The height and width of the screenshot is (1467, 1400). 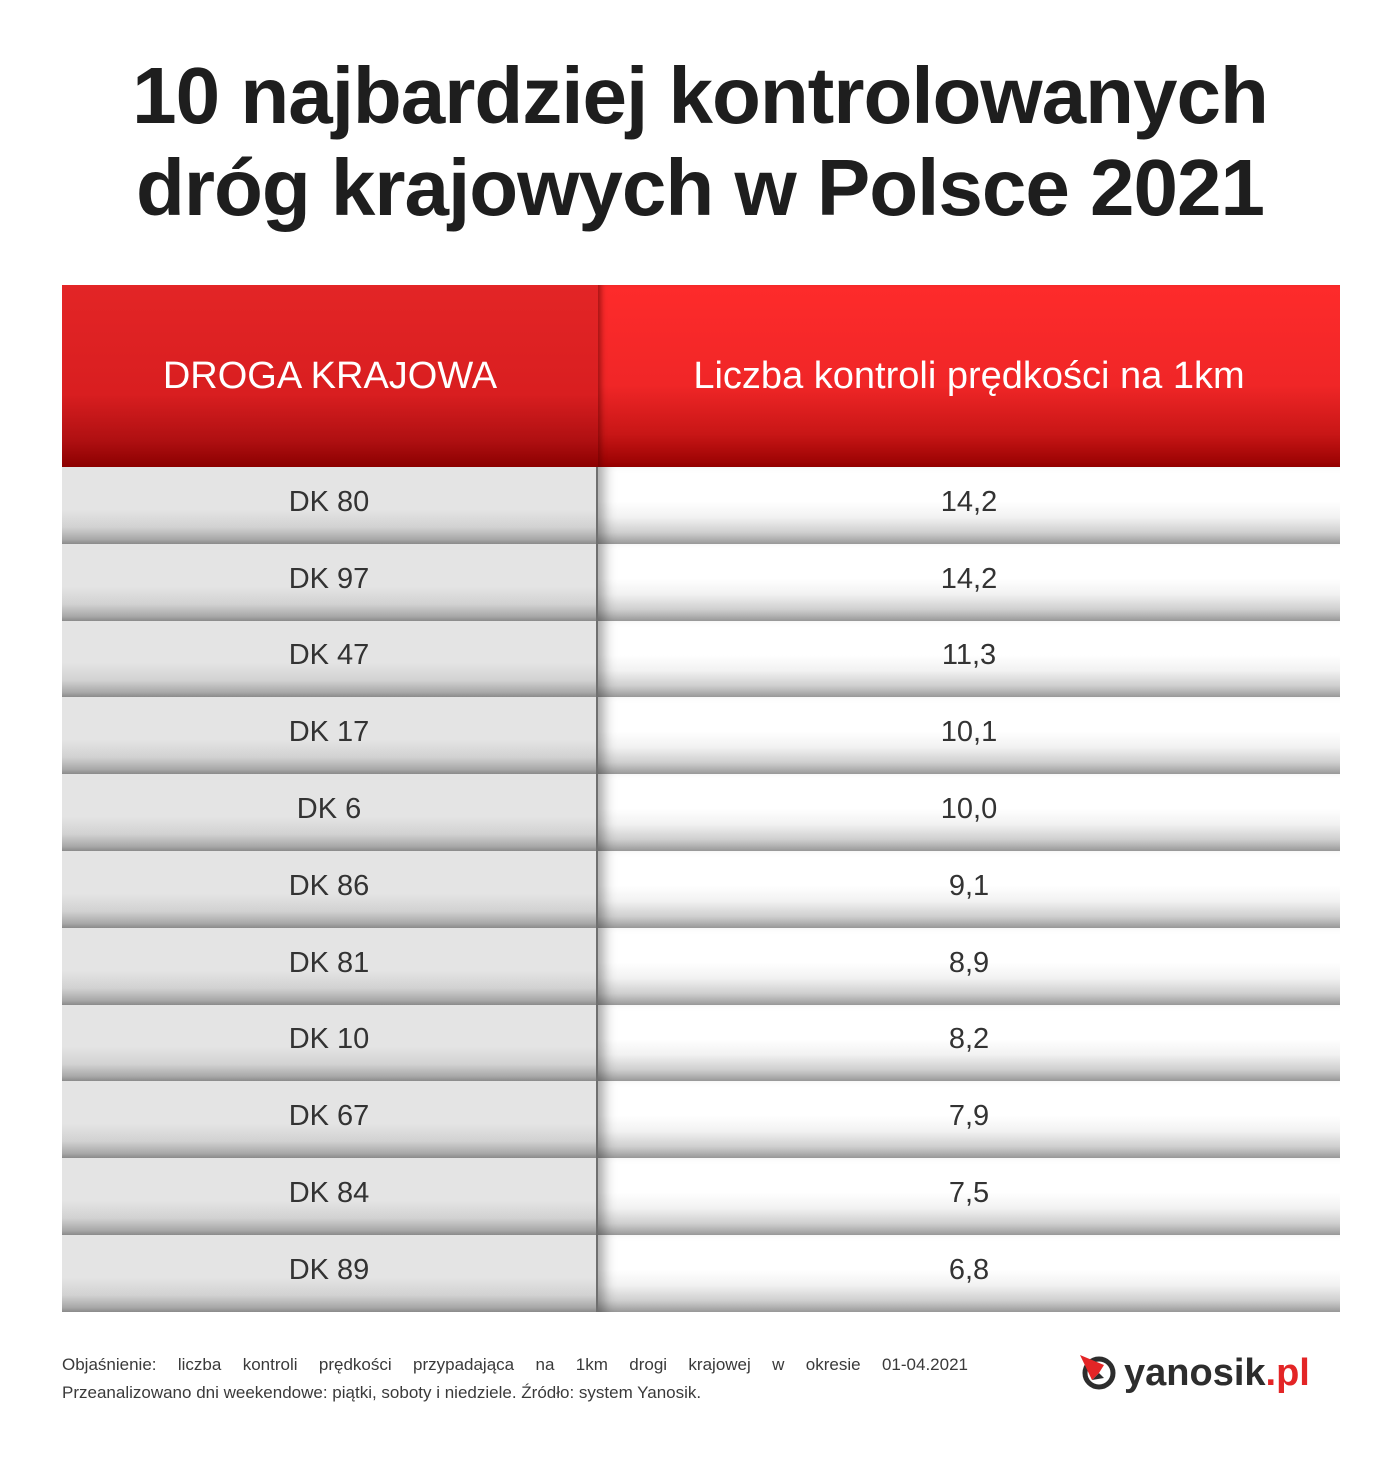 What do you see at coordinates (969, 966) in the screenshot?
I see `cell-speed-checks-per-km: 8,9` at bounding box center [969, 966].